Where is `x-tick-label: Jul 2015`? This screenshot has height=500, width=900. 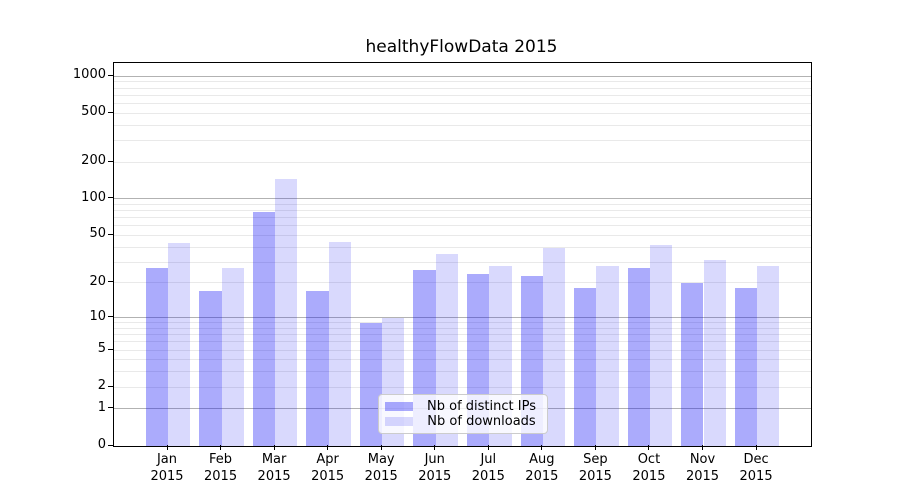
x-tick-label: Jul 2015 is located at coordinates (488, 468).